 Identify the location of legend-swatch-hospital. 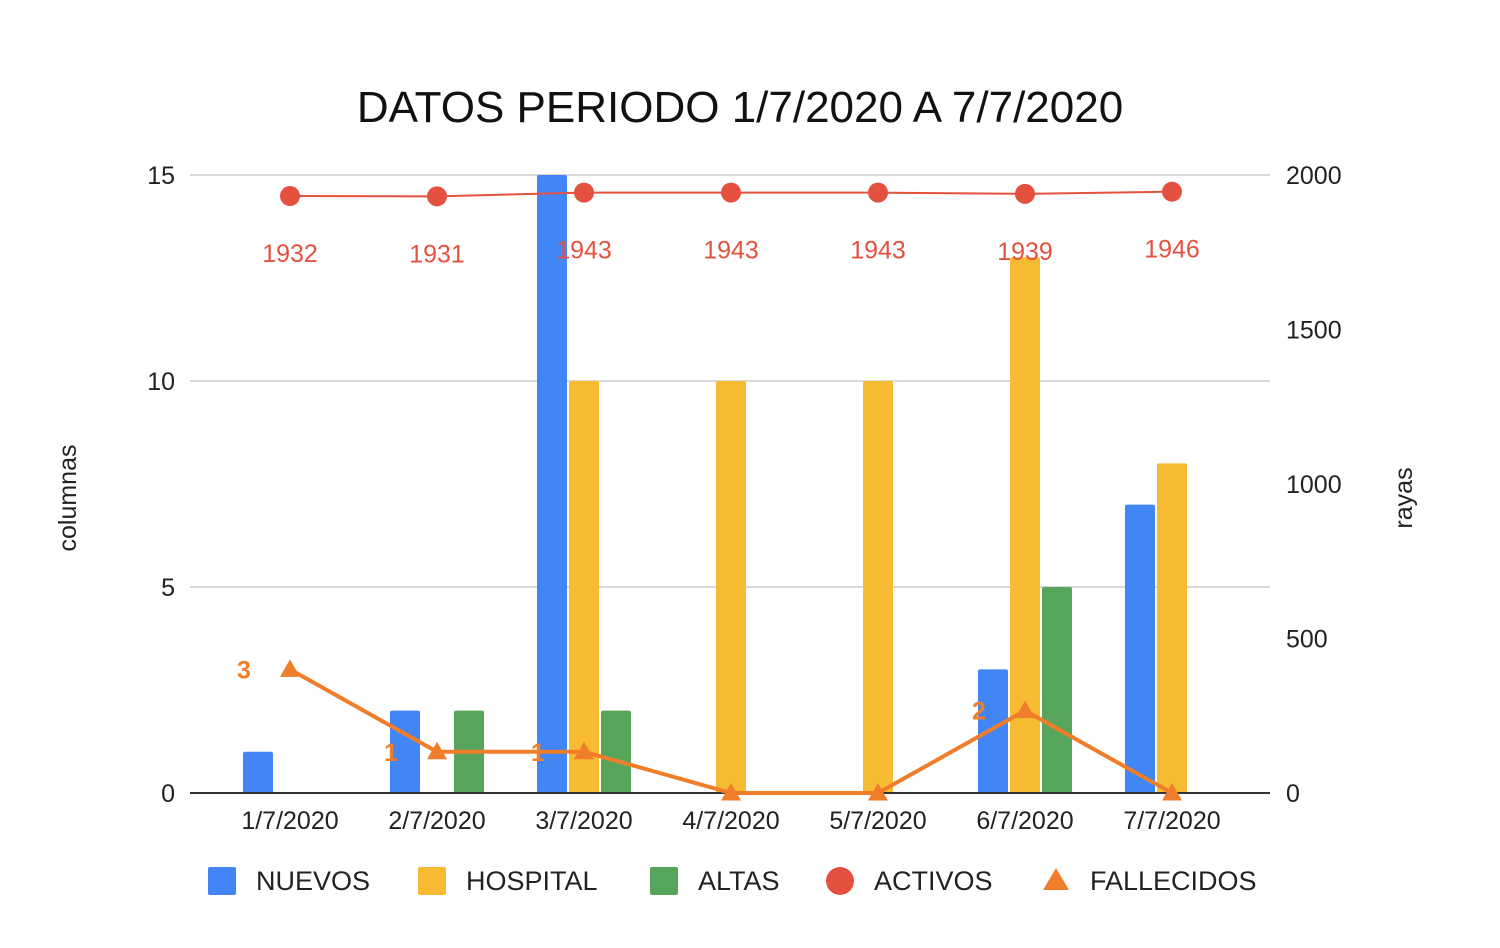
(432, 881).